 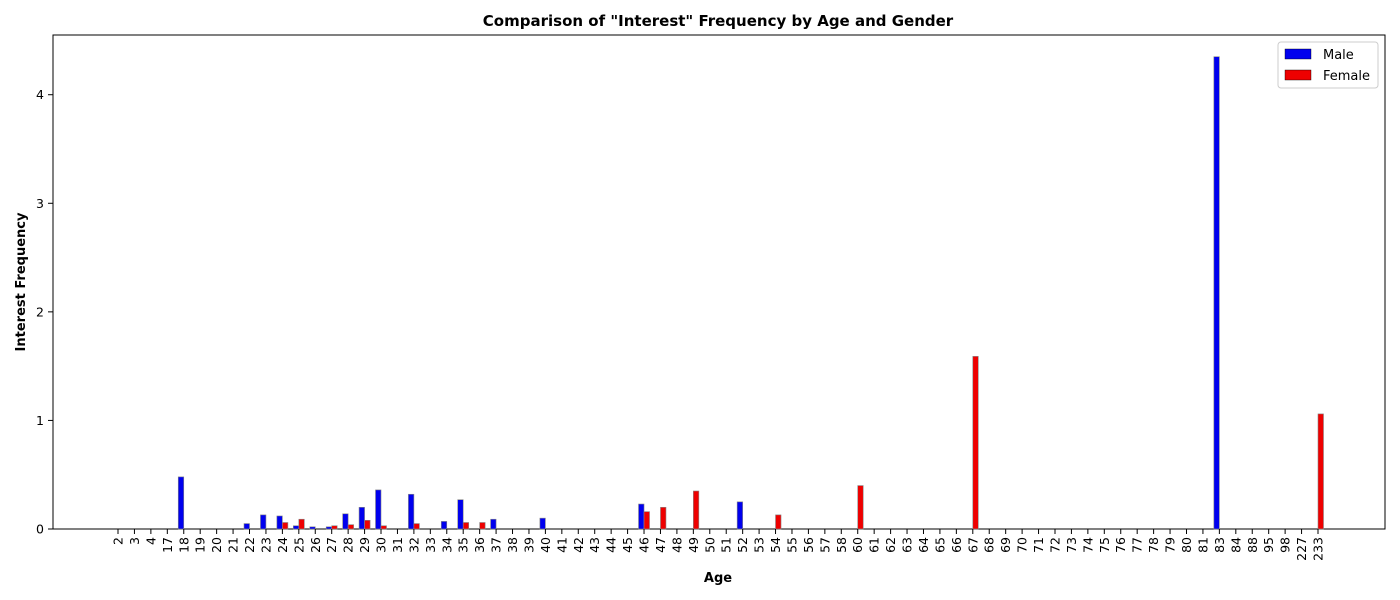 What do you see at coordinates (660, 545) in the screenshot?
I see `x-tick-label: 47` at bounding box center [660, 545].